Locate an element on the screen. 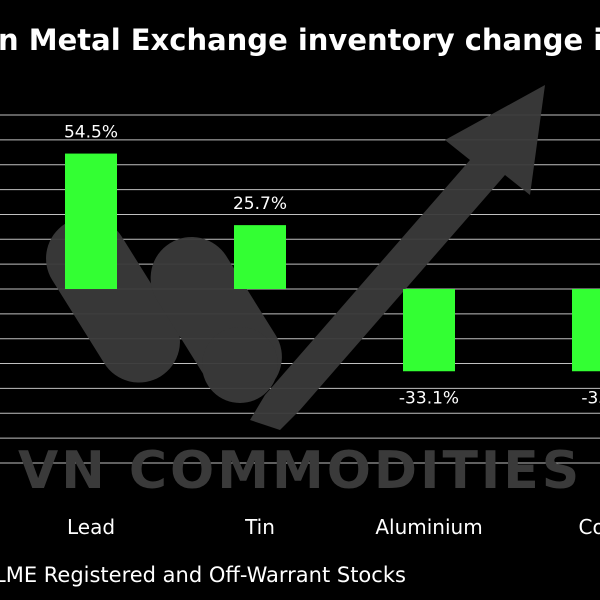 The width and height of the screenshot is (600, 600). watermark-dot is located at coordinates (240, 365).